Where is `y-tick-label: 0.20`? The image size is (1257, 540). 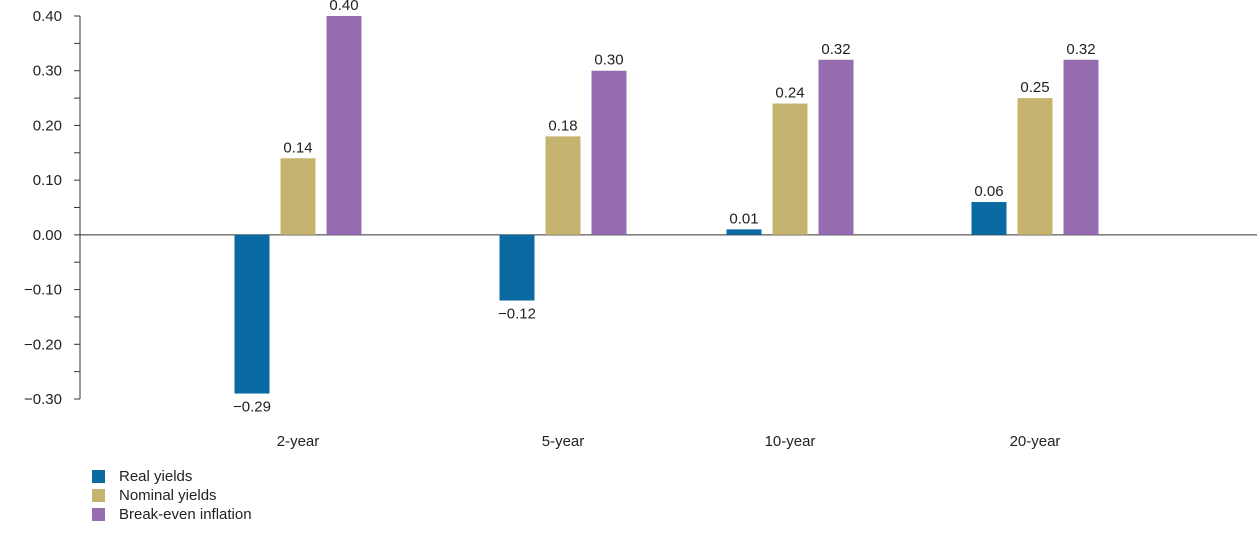 y-tick-label: 0.20 is located at coordinates (47, 125).